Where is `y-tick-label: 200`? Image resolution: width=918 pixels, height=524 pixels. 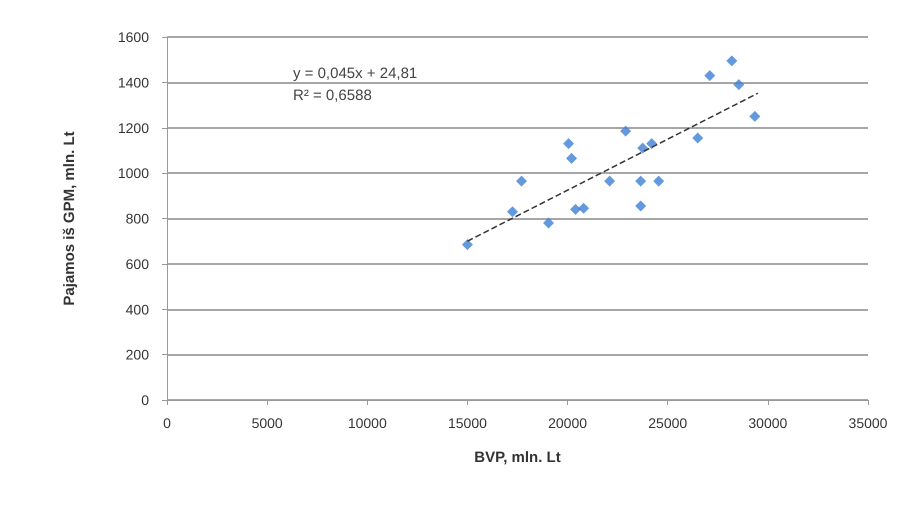
y-tick-label: 200 is located at coordinates (138, 354).